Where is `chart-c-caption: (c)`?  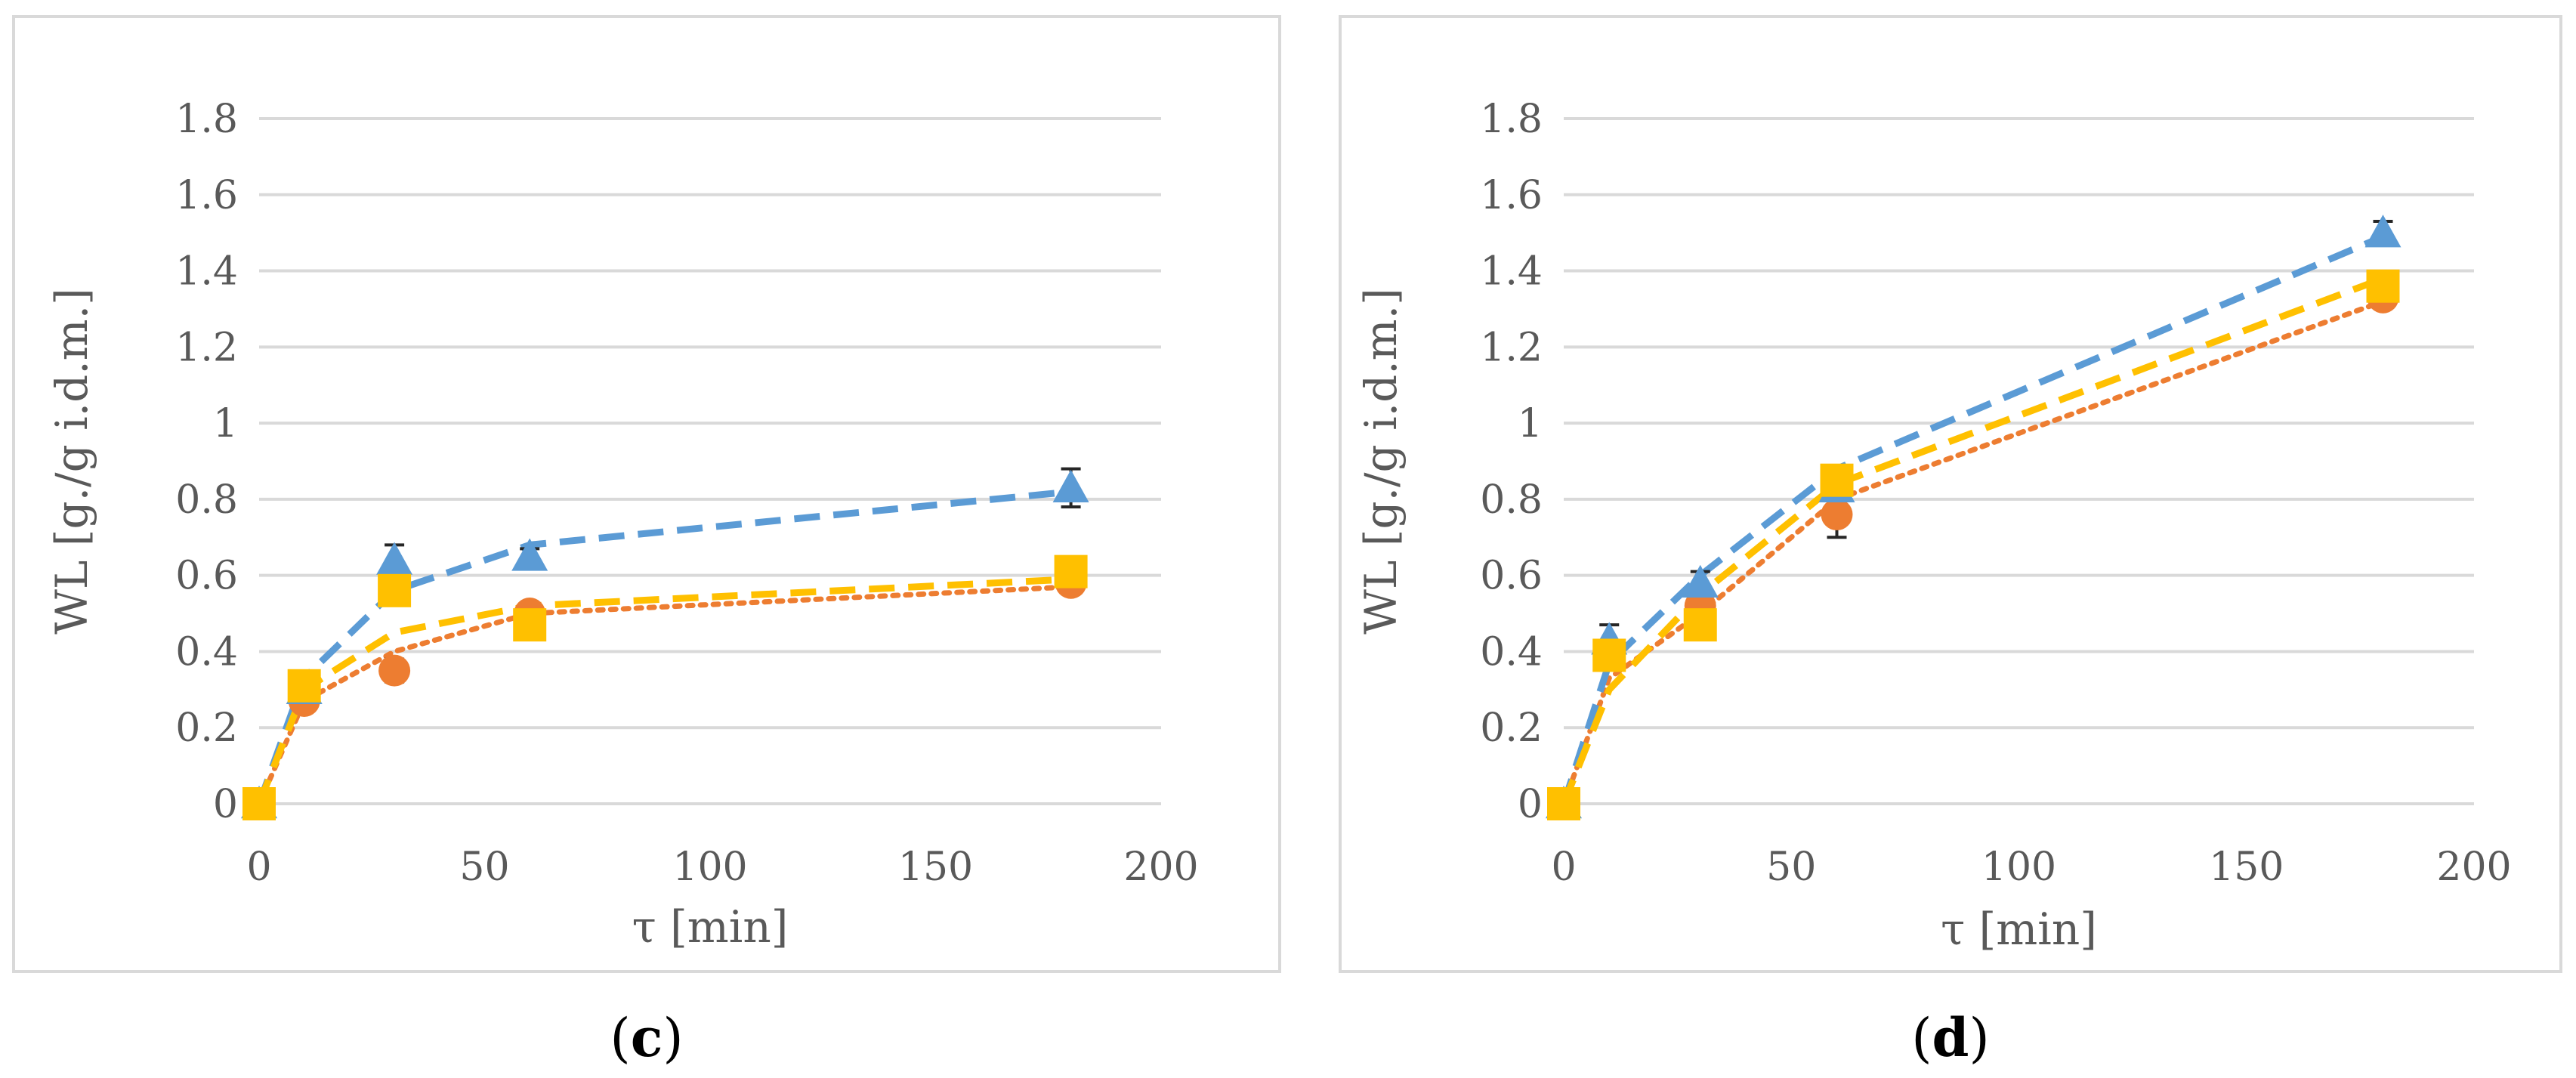 chart-c-caption: (c) is located at coordinates (646, 1037).